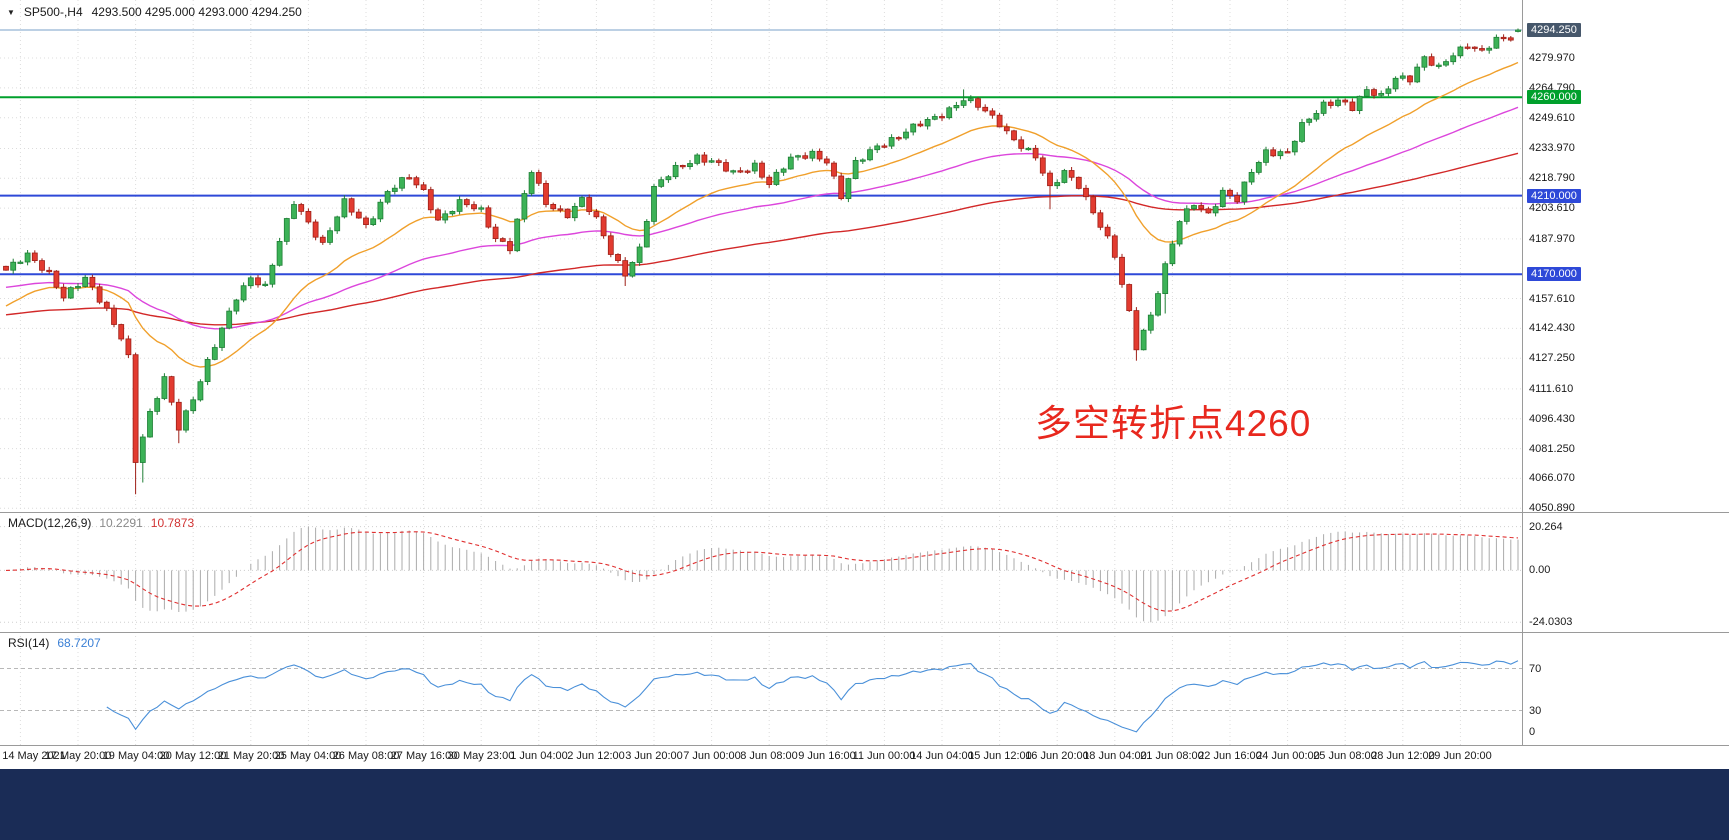  Describe the element at coordinates (34, 756) in the screenshot. I see `time-axis-label: 14 May 2021` at that location.